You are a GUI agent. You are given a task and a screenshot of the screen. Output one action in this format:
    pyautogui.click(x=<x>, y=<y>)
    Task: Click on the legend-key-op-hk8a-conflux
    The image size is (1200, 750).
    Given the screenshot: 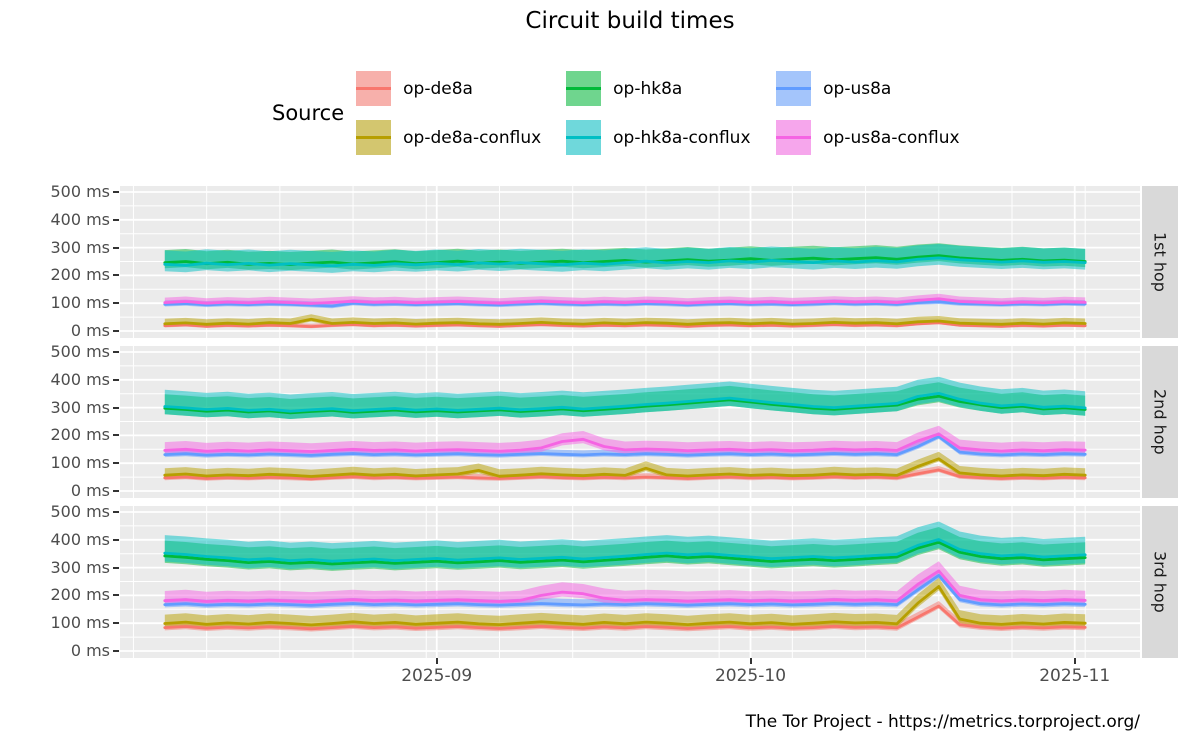 What is the action you would take?
    pyautogui.click(x=584, y=137)
    